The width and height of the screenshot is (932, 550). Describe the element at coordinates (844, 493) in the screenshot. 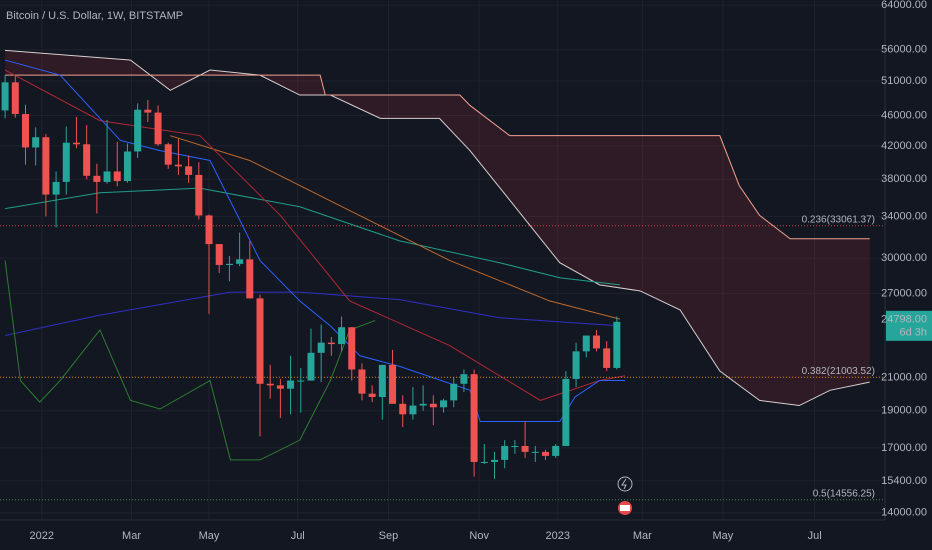

I see `fib-label: 0.5(14556.25)` at that location.